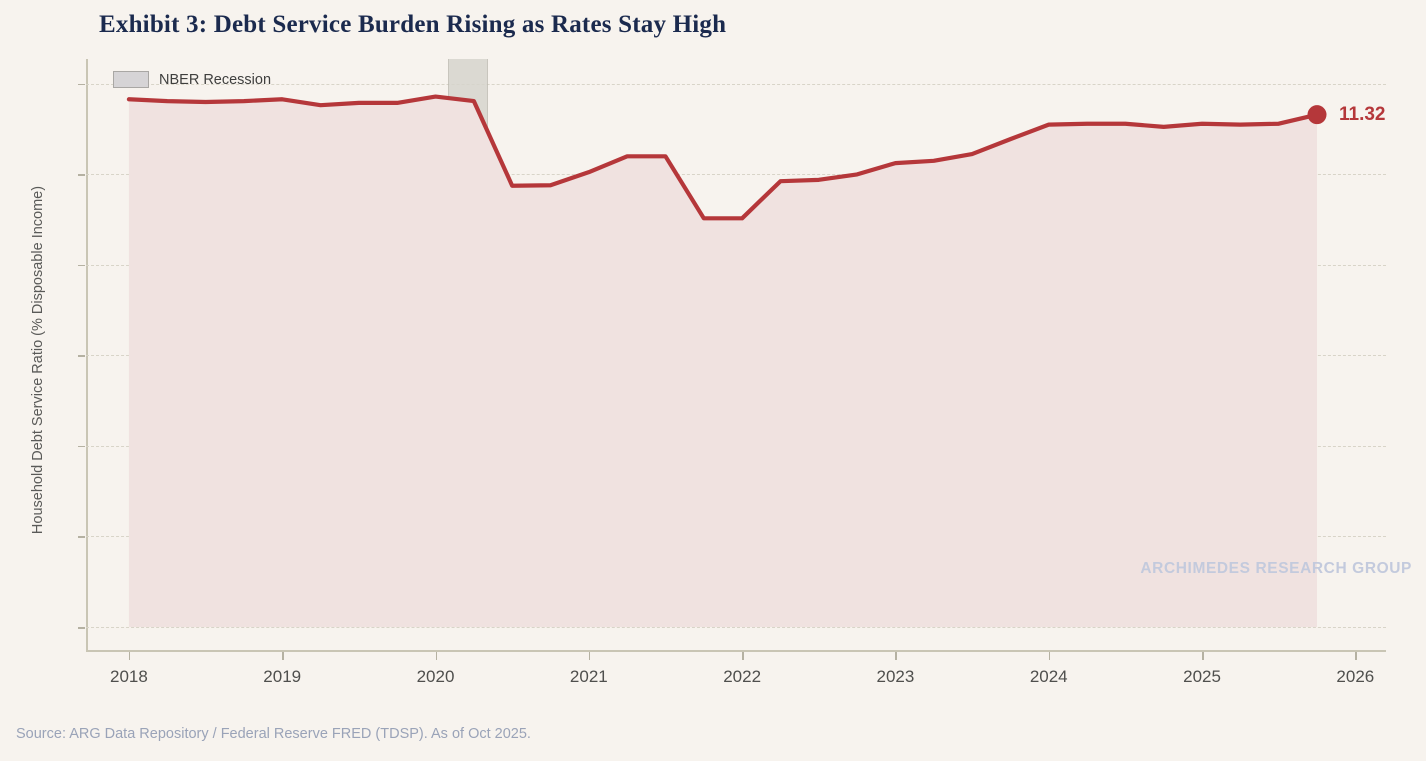 The height and width of the screenshot is (761, 1426). I want to click on series-line, so click(723, 157).